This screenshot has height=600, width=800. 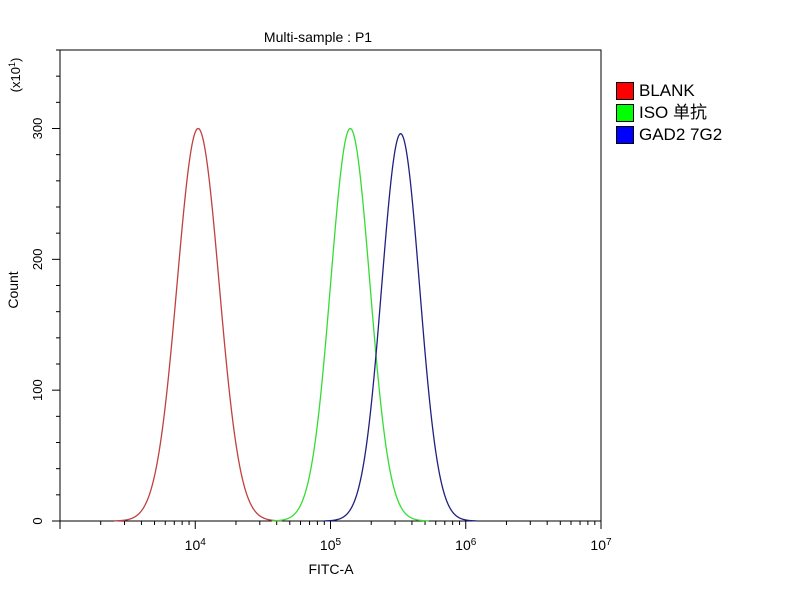 What do you see at coordinates (37, 129) in the screenshot?
I see `y-tick-label: 300` at bounding box center [37, 129].